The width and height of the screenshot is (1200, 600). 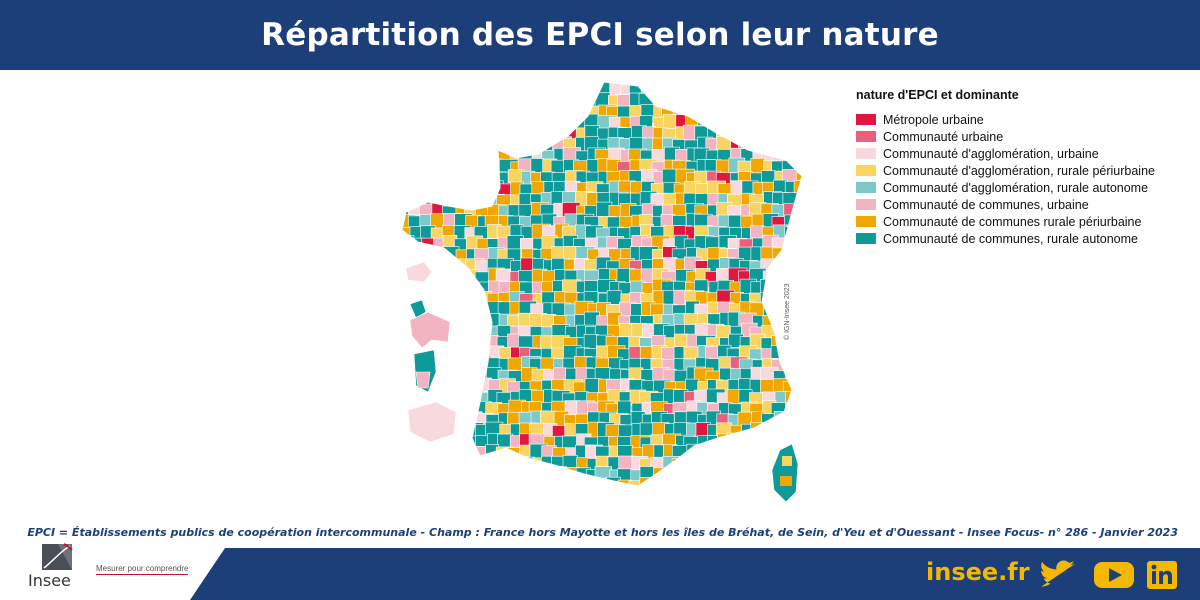 What do you see at coordinates (866, 136) in the screenshot?
I see `legend-swatch` at bounding box center [866, 136].